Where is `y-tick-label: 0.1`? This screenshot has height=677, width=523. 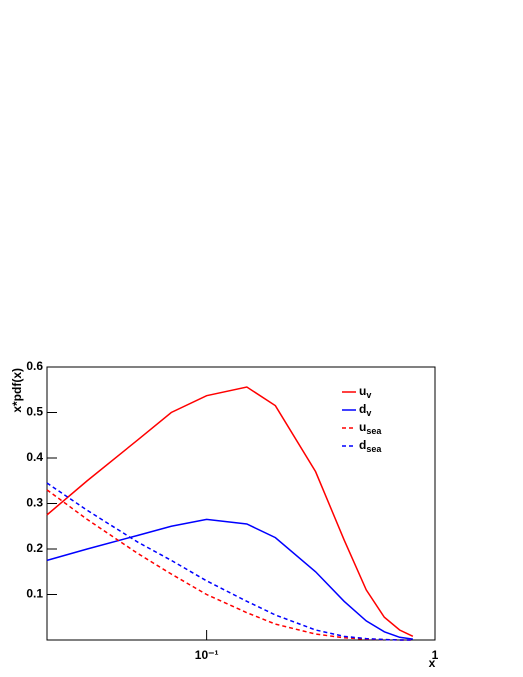 y-tick-label: 0.1 is located at coordinates (34, 594).